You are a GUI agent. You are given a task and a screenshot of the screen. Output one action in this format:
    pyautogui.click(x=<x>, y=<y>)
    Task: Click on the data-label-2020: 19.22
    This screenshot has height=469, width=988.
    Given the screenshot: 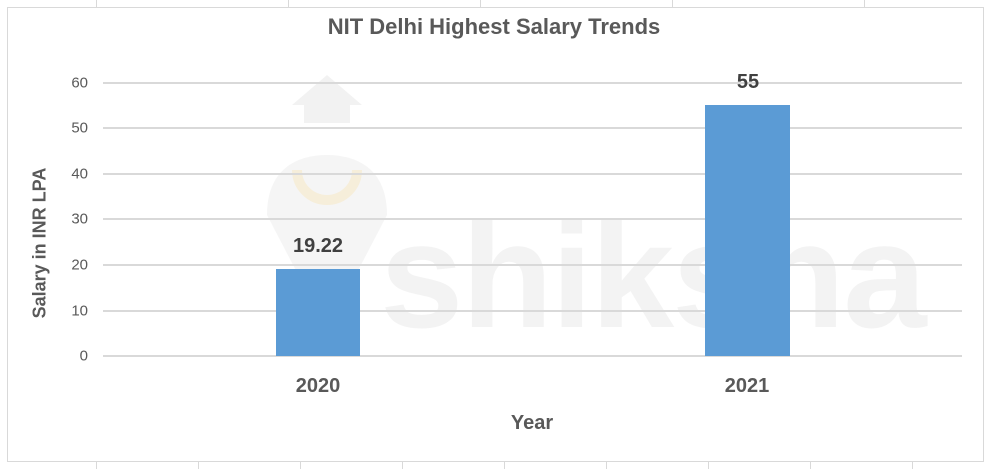 What is the action you would take?
    pyautogui.click(x=318, y=246)
    